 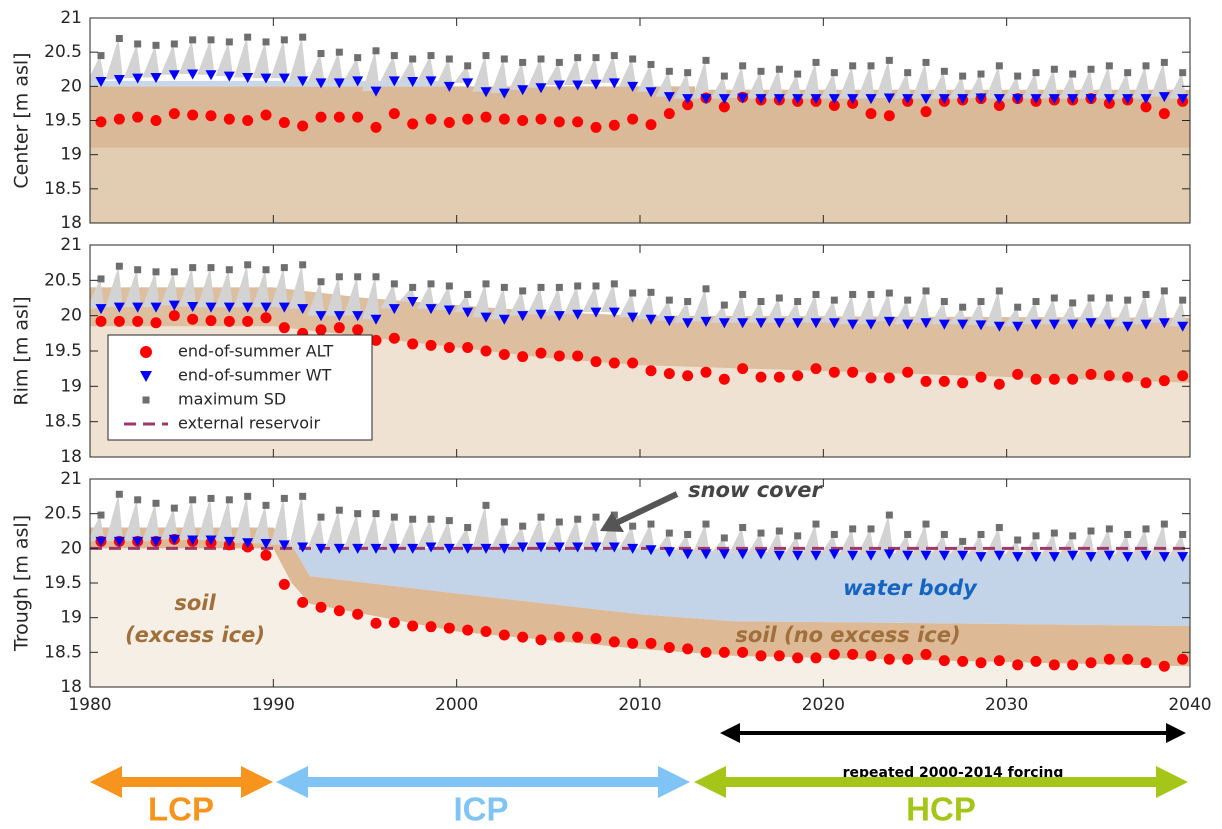 I want to click on legend-label: end-of-summer WT, so click(x=255, y=375).